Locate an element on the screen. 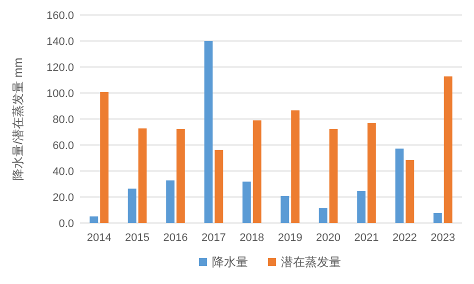  legend-label: 潜在蒸发量 is located at coordinates (311, 262).